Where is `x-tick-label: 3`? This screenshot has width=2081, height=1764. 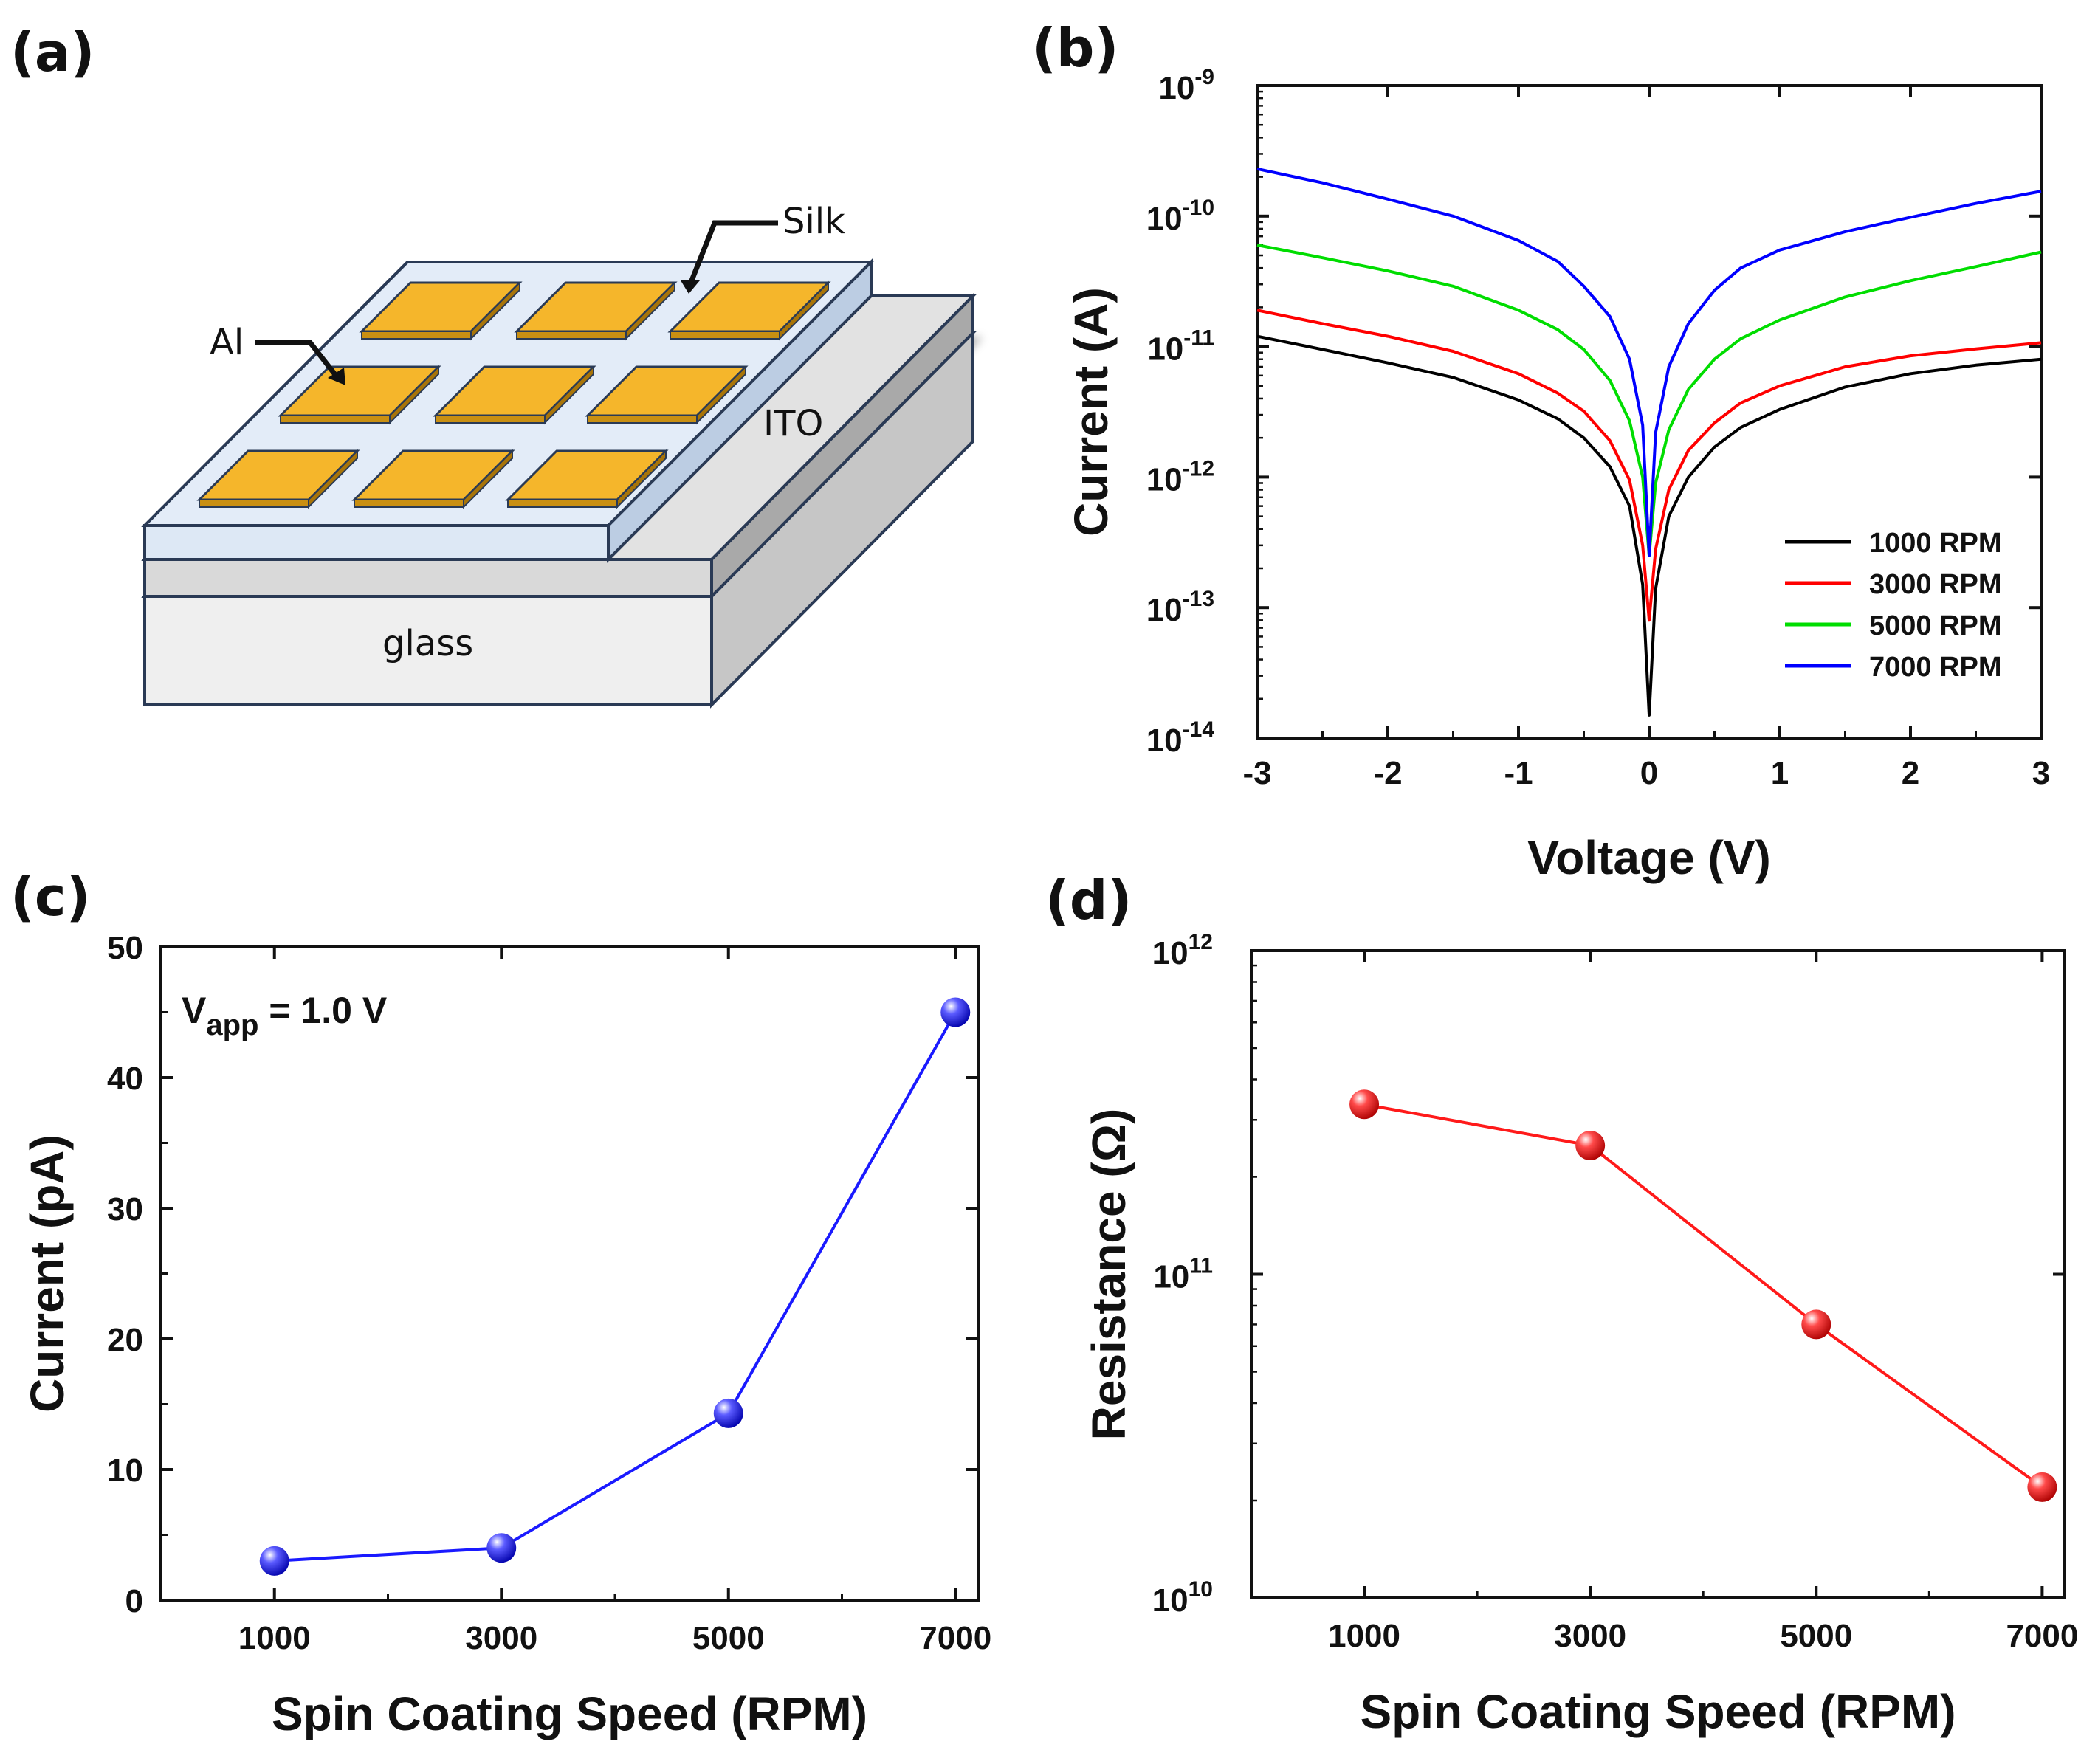 x-tick-label: 3 is located at coordinates (2041, 773).